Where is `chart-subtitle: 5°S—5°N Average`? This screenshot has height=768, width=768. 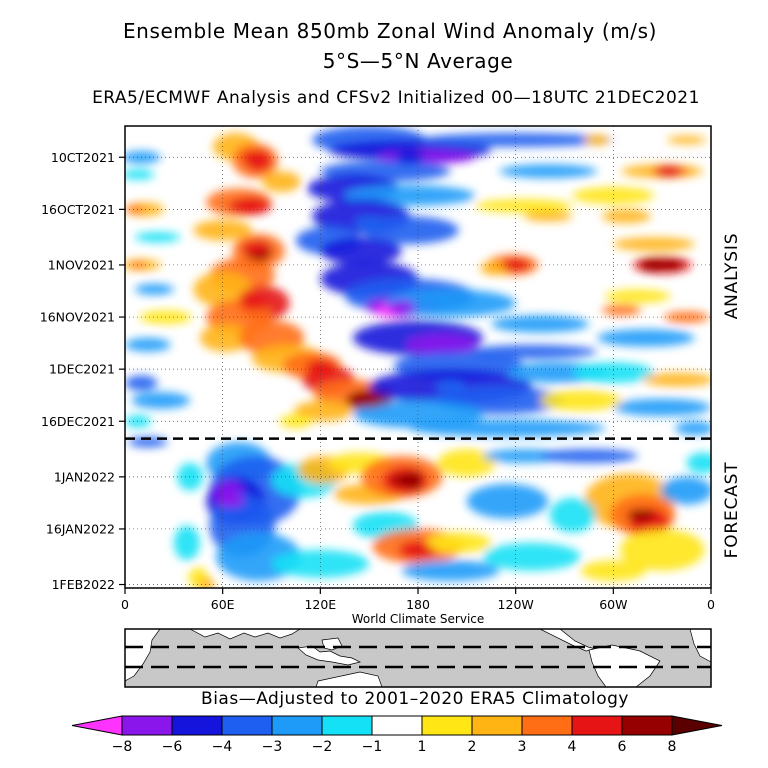 chart-subtitle: 5°S—5°N Average is located at coordinates (418, 61).